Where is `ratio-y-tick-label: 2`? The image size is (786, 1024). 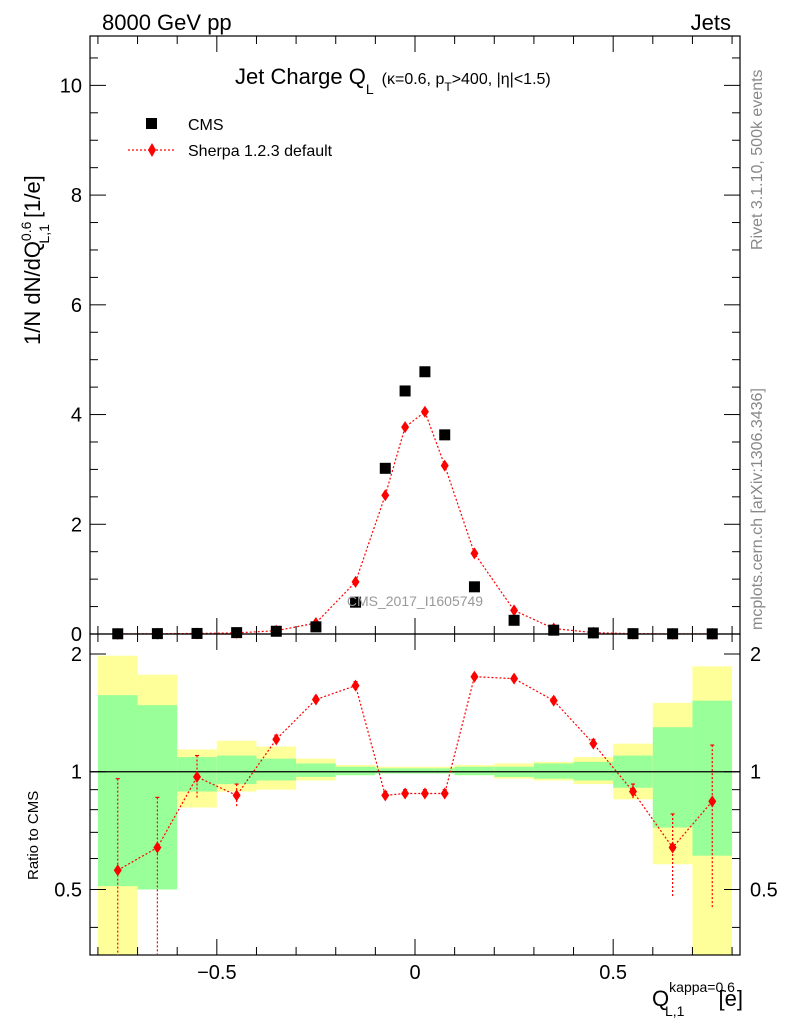 ratio-y-tick-label: 2 is located at coordinates (76, 655).